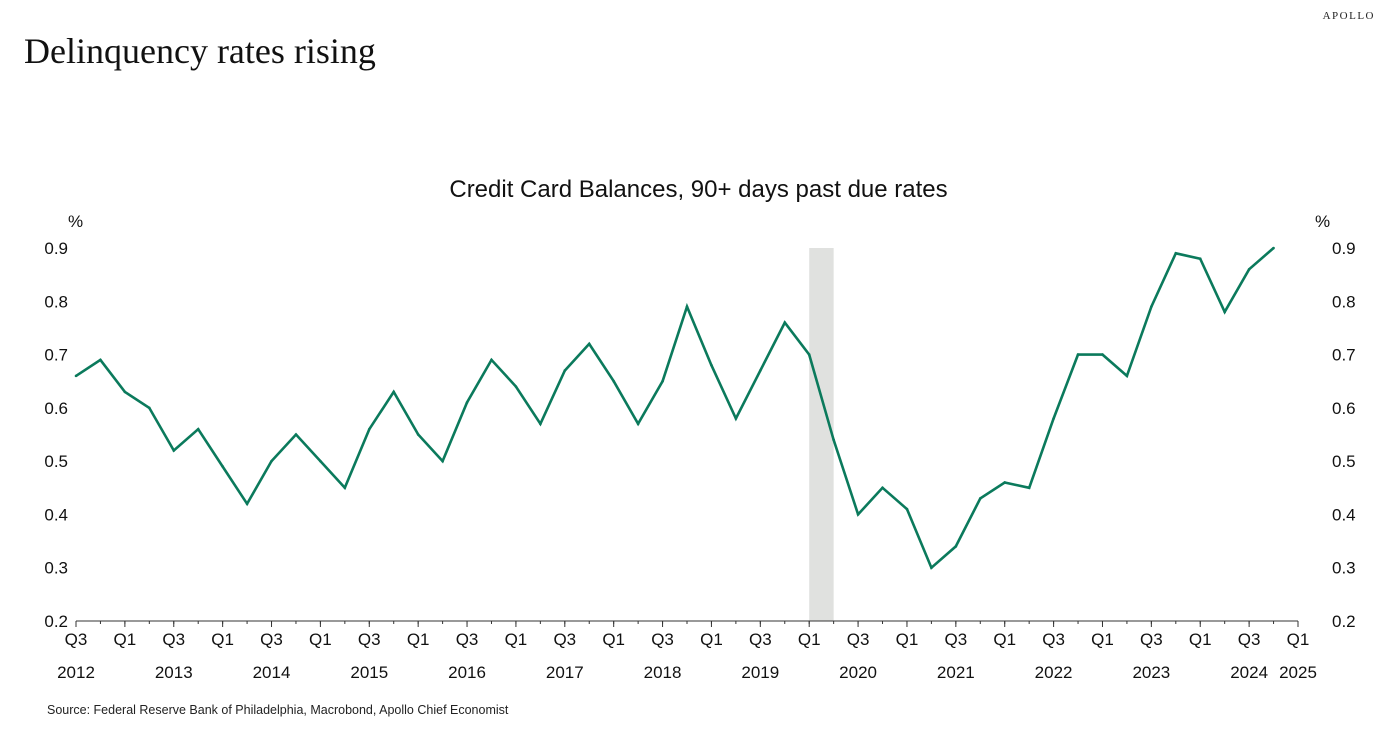 This screenshot has width=1397, height=729. What do you see at coordinates (200, 51) in the screenshot?
I see `page-title: Delinquency rates rising` at bounding box center [200, 51].